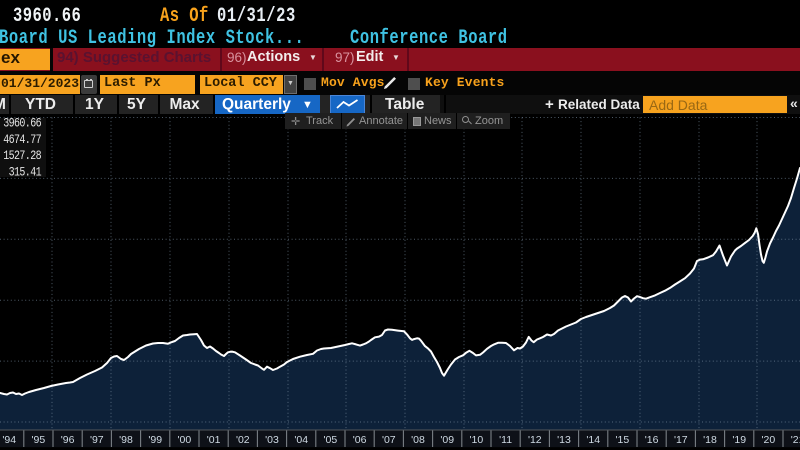  Describe the element at coordinates (360, 440) in the screenshot. I see `svg-text: '06` at that location.